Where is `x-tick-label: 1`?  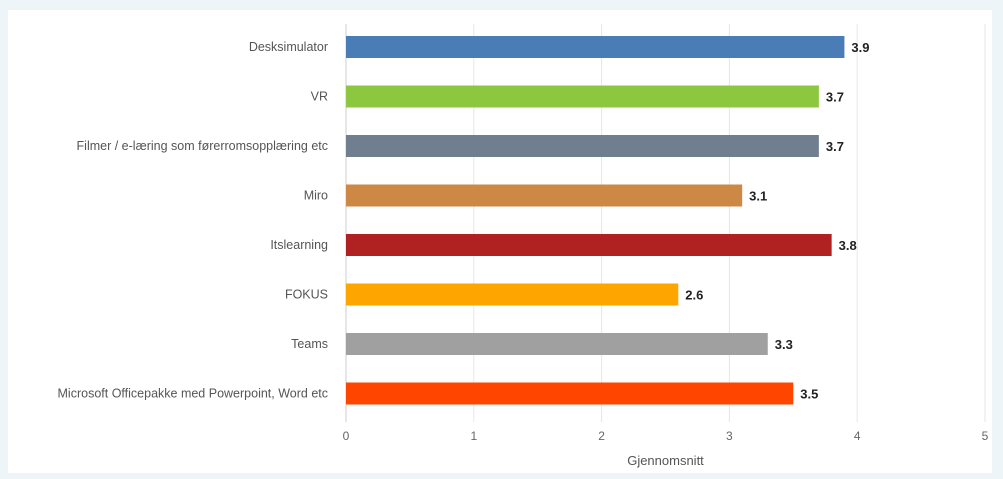 x-tick-label: 1 is located at coordinates (473, 436).